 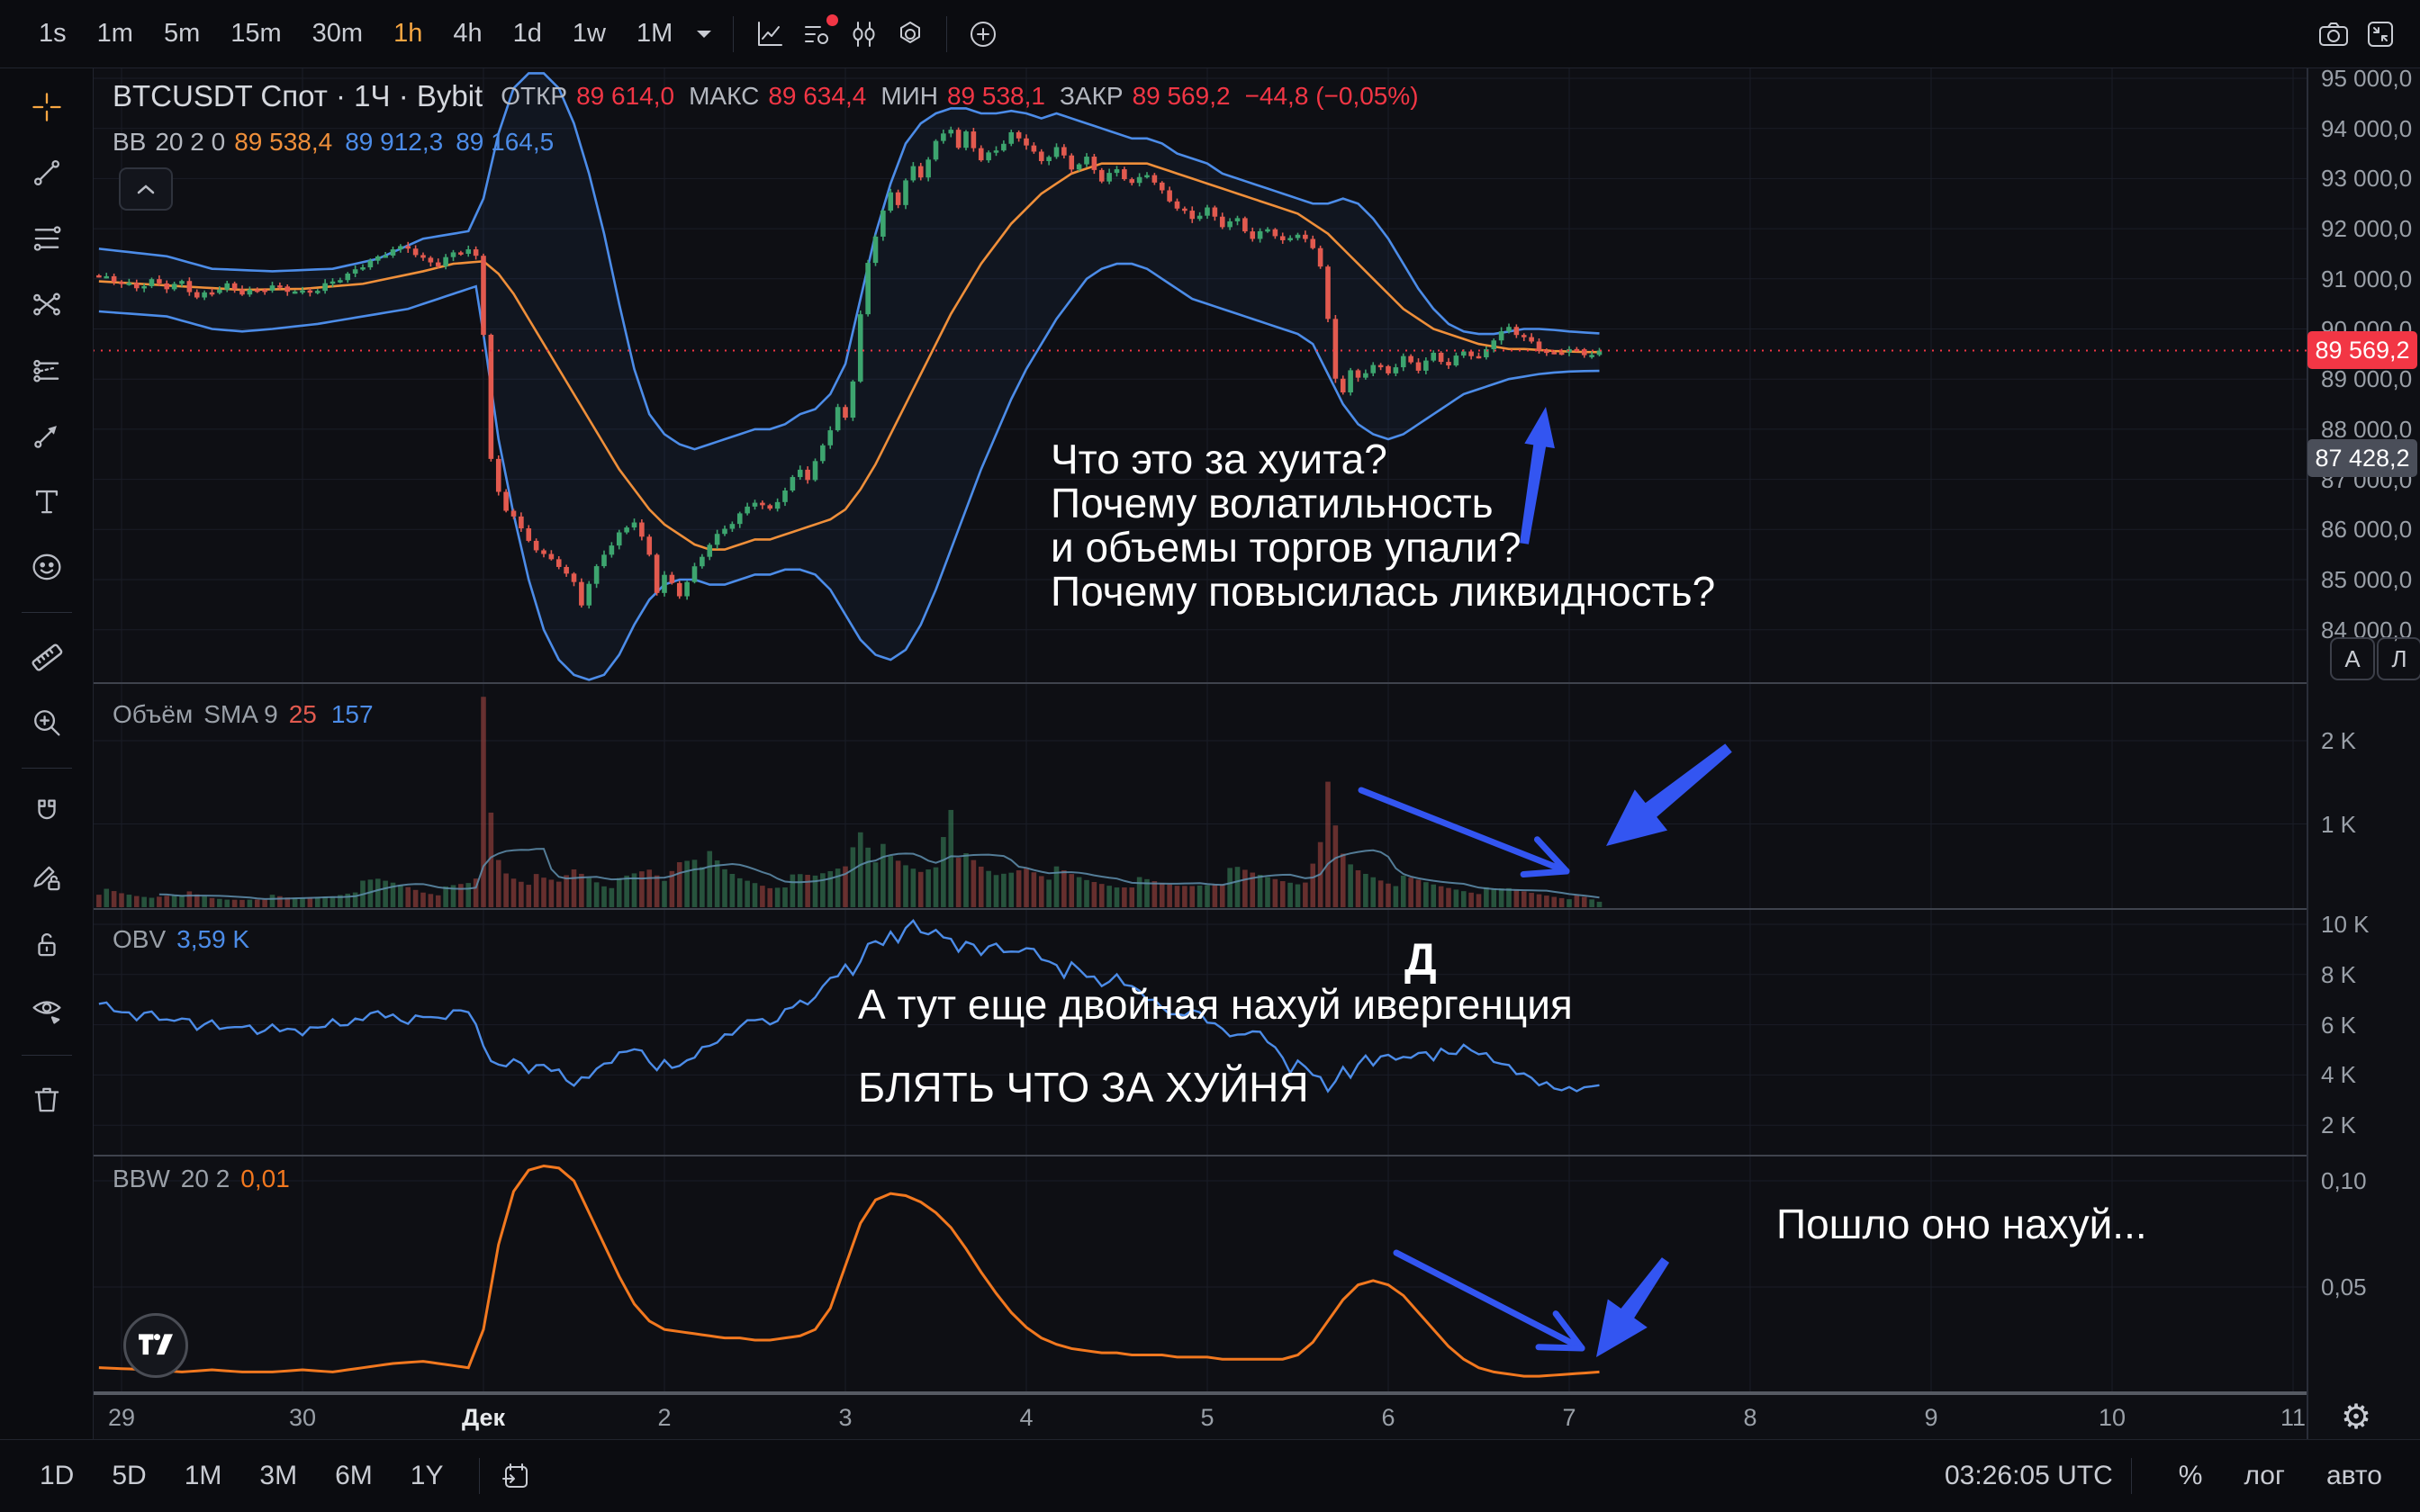 What do you see at coordinates (2344, 1180) in the screenshot?
I see `axis-tick: 0,10` at bounding box center [2344, 1180].